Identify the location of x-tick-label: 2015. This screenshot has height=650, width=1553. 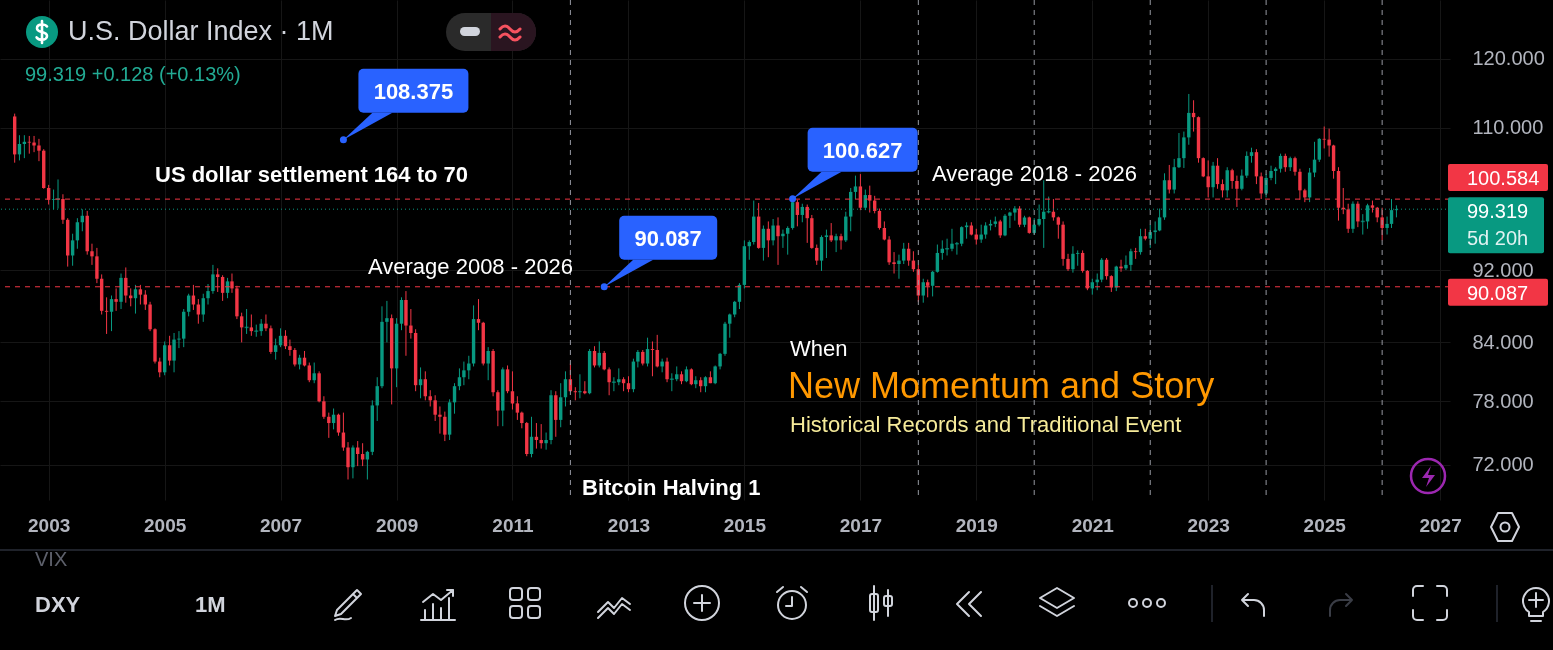
(745, 525).